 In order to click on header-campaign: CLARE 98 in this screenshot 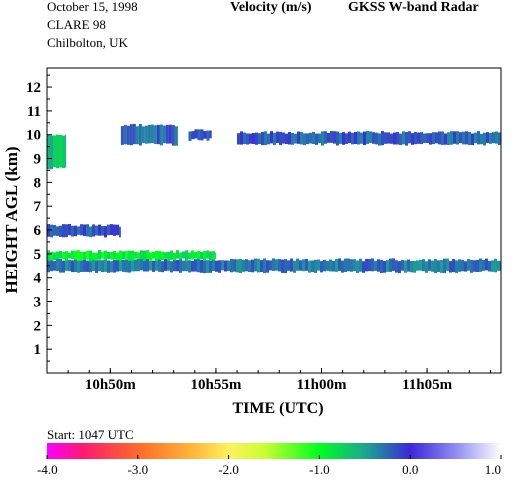, I will do `click(76, 24)`.